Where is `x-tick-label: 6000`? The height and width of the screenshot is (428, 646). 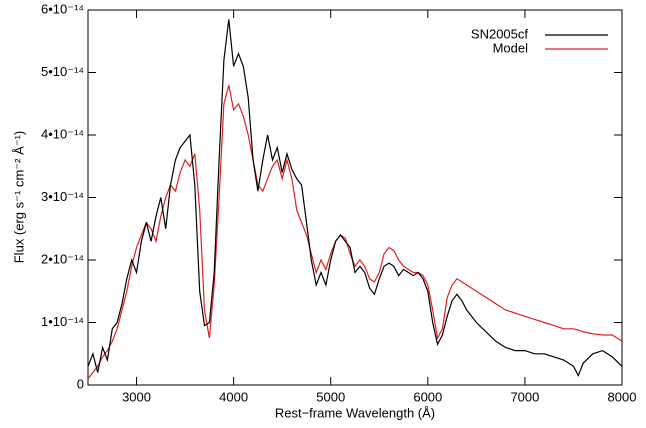
x-tick-label: 6000 is located at coordinates (427, 396).